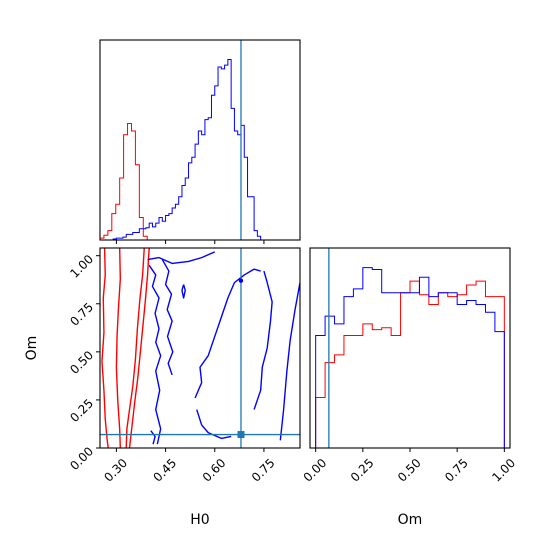 The image size is (550, 550). I want to click on x-tick-label-2: 0.45, so click(165, 470).